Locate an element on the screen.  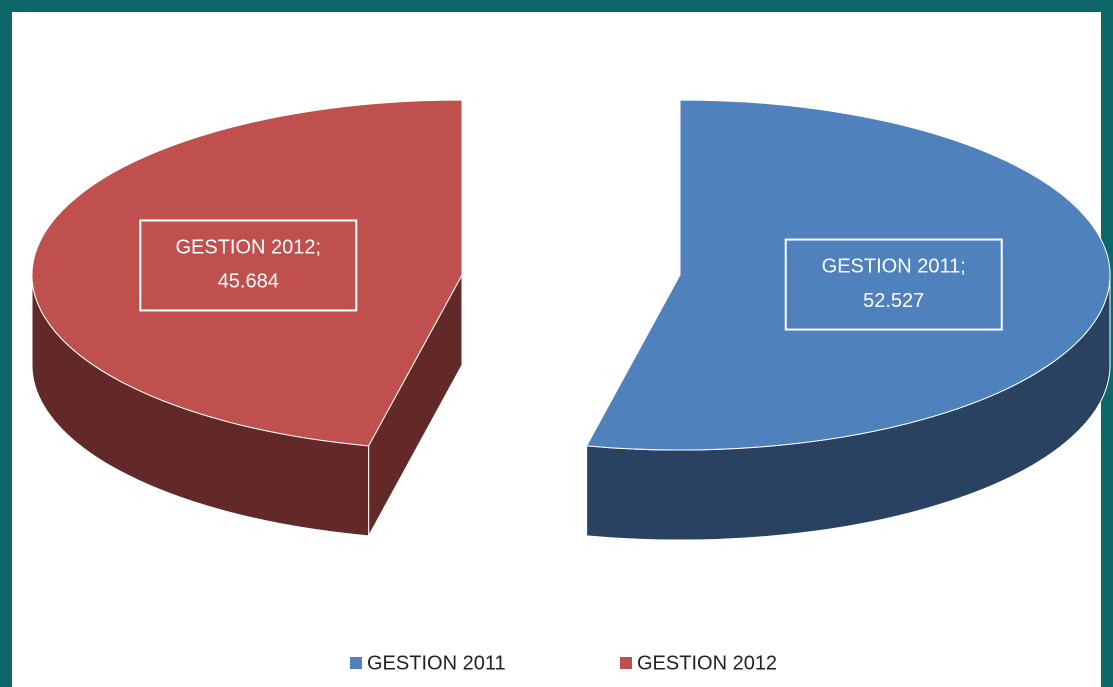
data-label-category: GESTION 2012 is located at coordinates (245, 248).